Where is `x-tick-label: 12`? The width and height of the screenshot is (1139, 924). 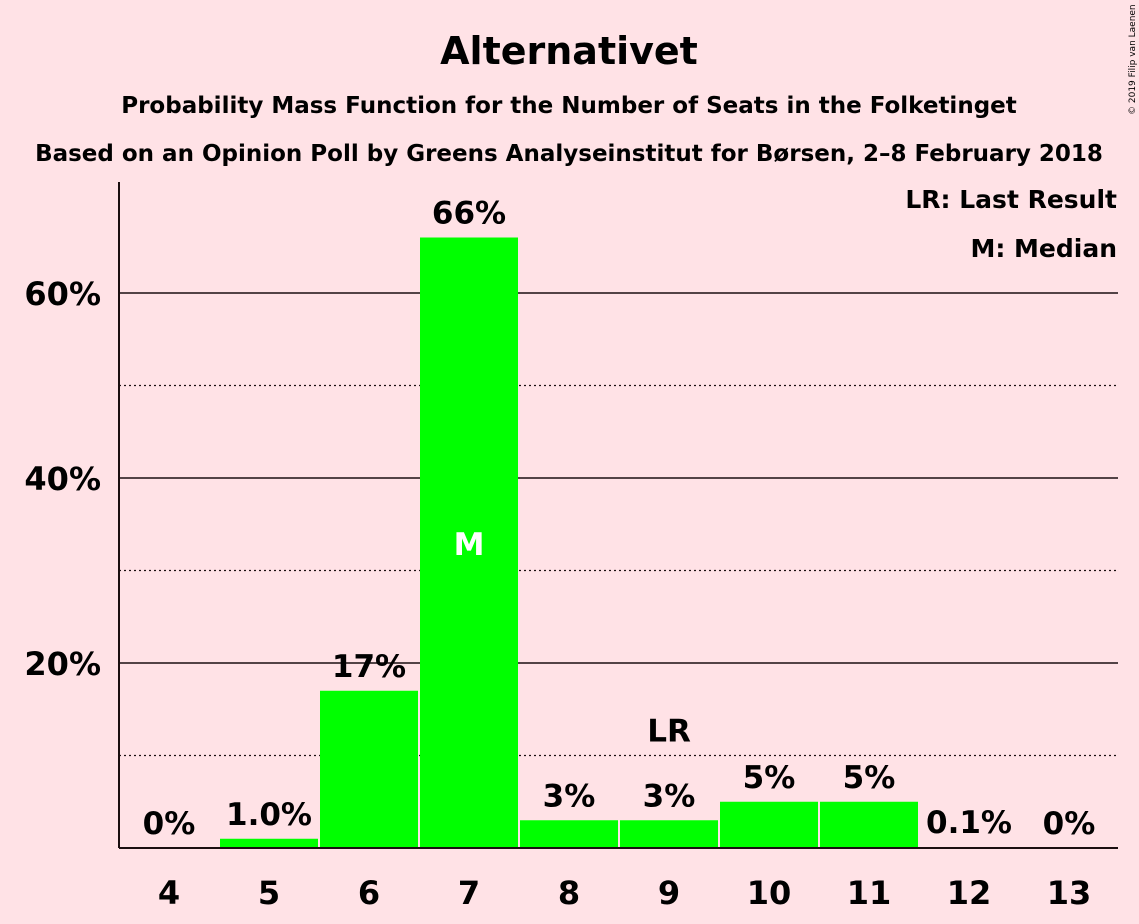
x-tick-label: 12 is located at coordinates (969, 893).